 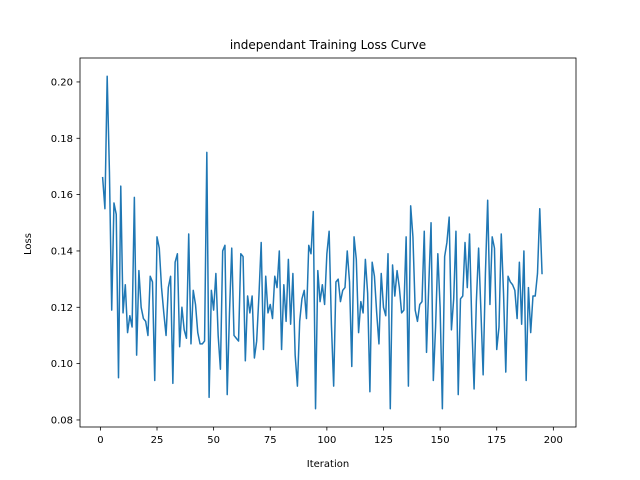 What do you see at coordinates (328, 464) in the screenshot?
I see `x-axis-label: Iteration` at bounding box center [328, 464].